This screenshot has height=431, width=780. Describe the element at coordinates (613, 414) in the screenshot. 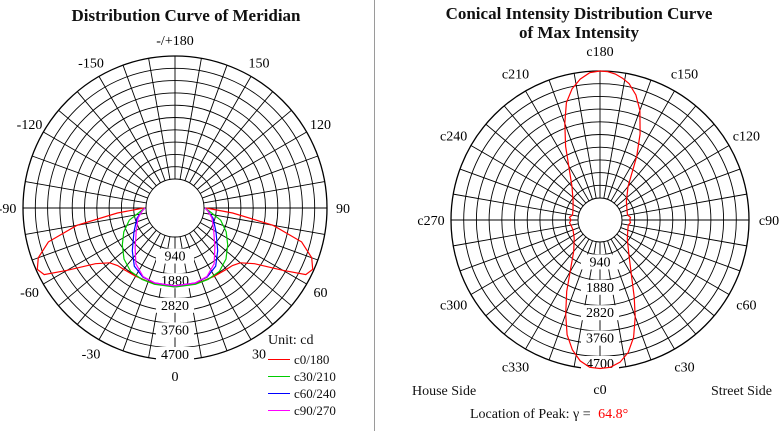

I see `peak-value: 64.8°` at that location.